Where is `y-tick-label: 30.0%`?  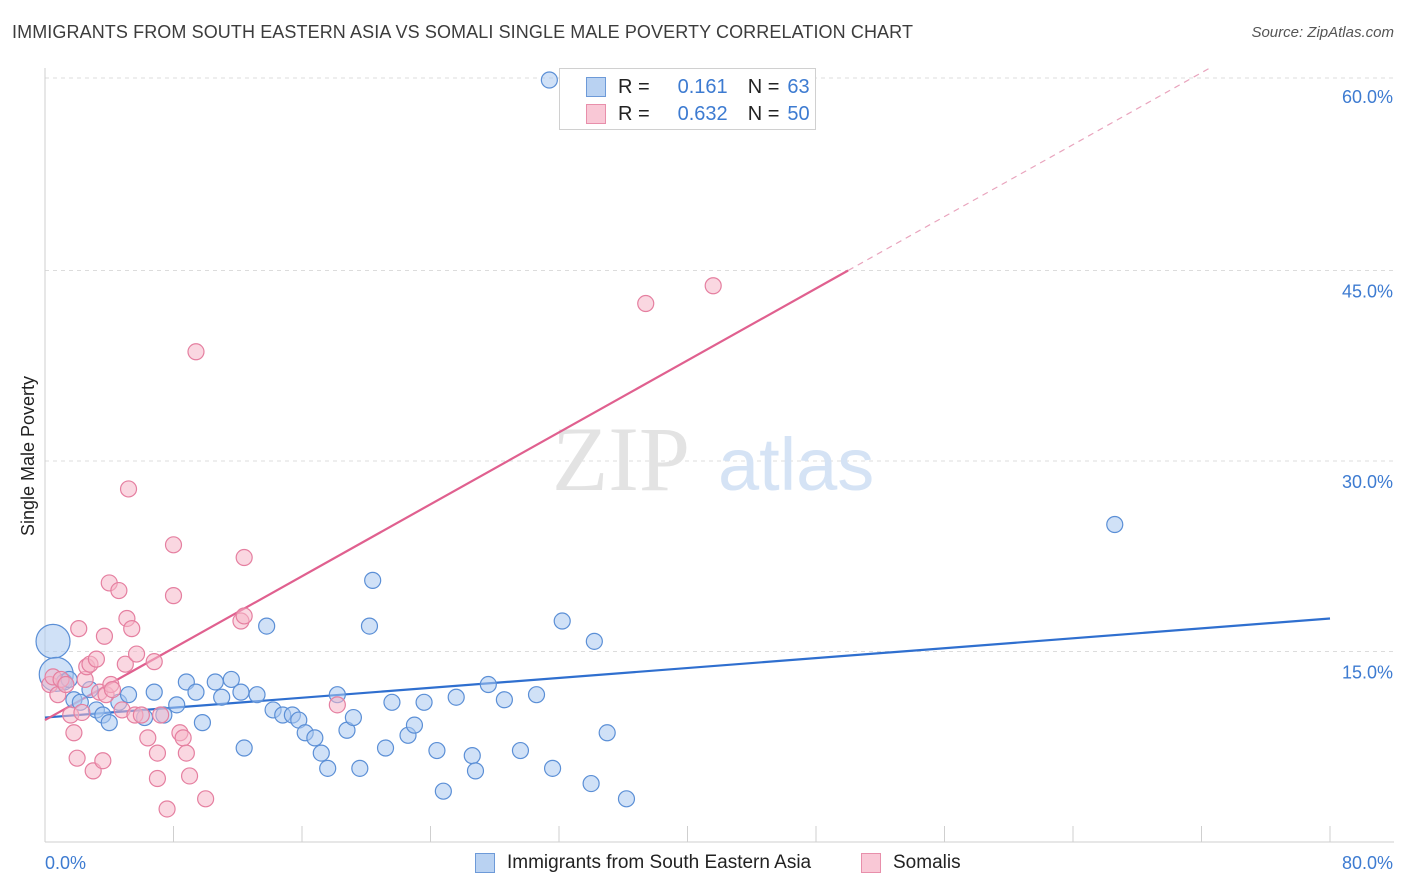 y-tick-label: 30.0% is located at coordinates (1367, 482).